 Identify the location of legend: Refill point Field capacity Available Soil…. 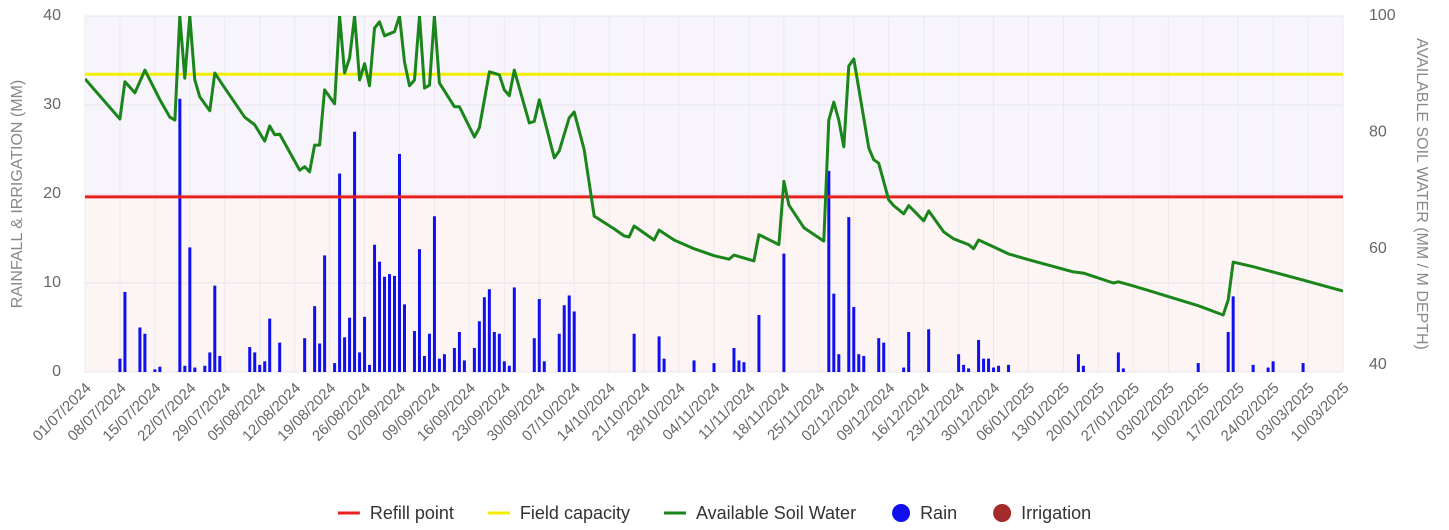
(714, 513).